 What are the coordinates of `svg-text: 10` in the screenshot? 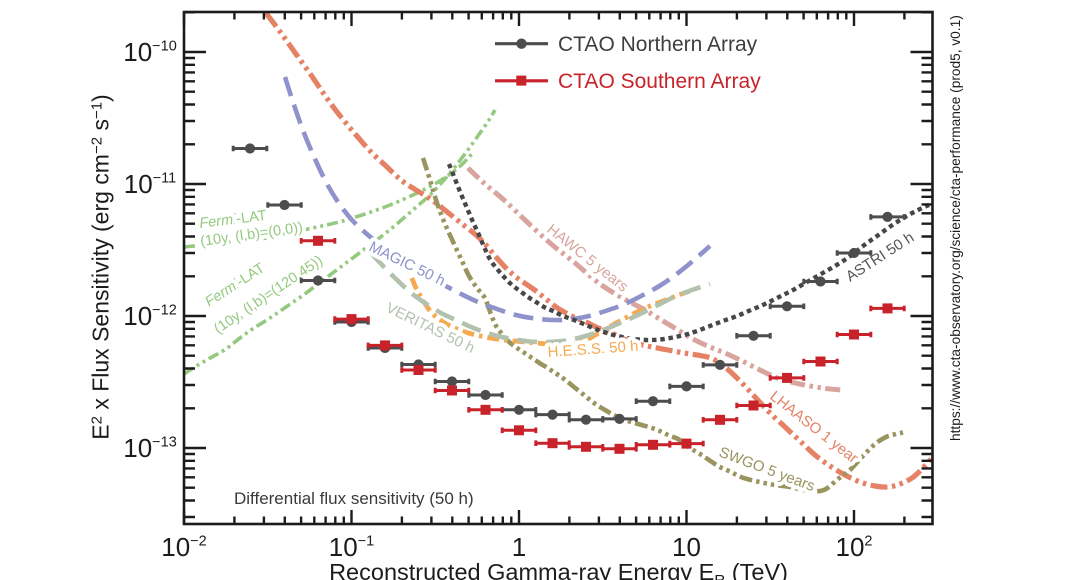 It's located at (686, 547).